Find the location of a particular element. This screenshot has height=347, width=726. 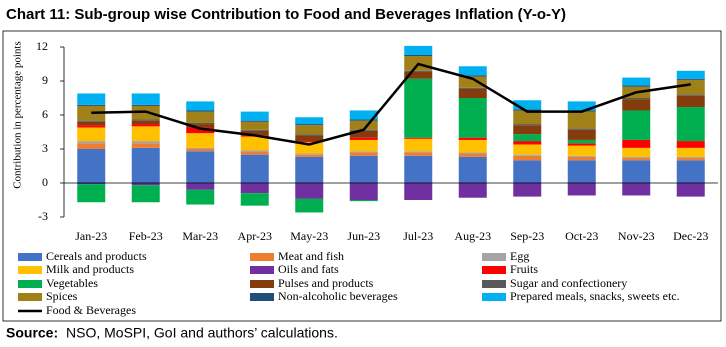

legend-label: Egg is located at coordinates (519, 256).